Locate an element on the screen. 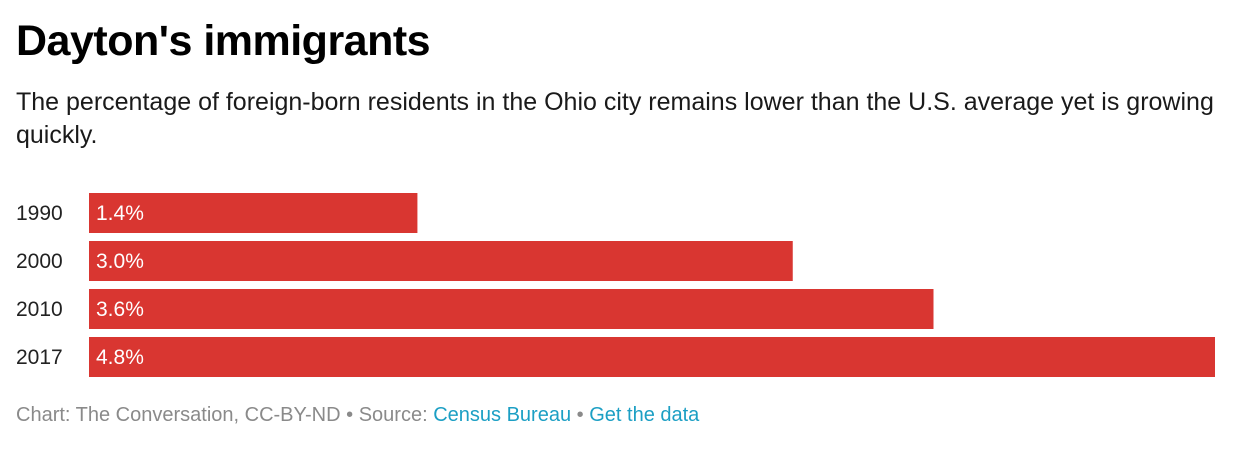  value-label: 3.6% is located at coordinates (120, 309).